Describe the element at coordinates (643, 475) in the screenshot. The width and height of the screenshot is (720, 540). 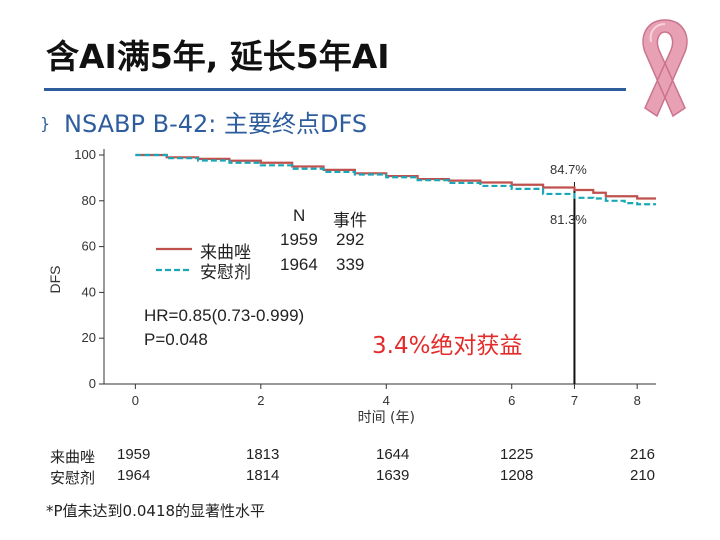
I see `risk-value: 210` at that location.